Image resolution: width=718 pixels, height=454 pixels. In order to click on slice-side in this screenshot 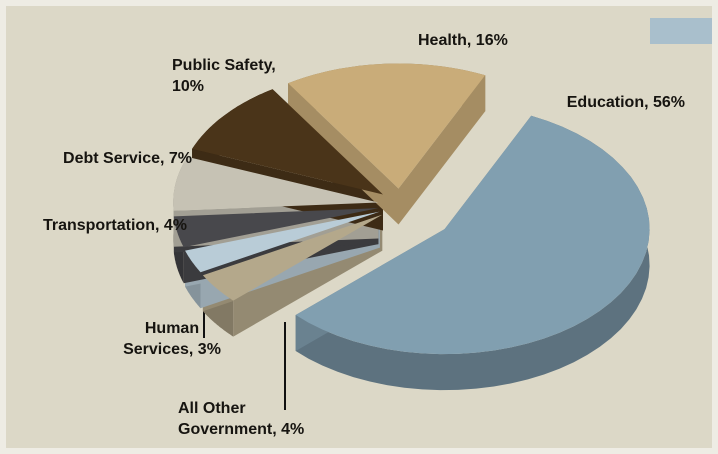, I will do `click(442, 150)`.